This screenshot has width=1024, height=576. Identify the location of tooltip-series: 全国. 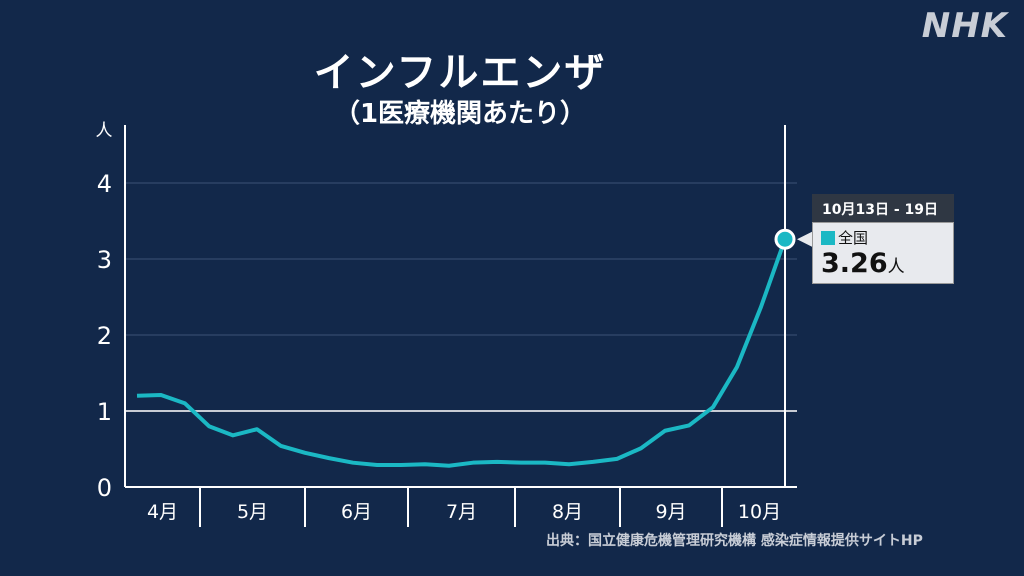
(853, 238).